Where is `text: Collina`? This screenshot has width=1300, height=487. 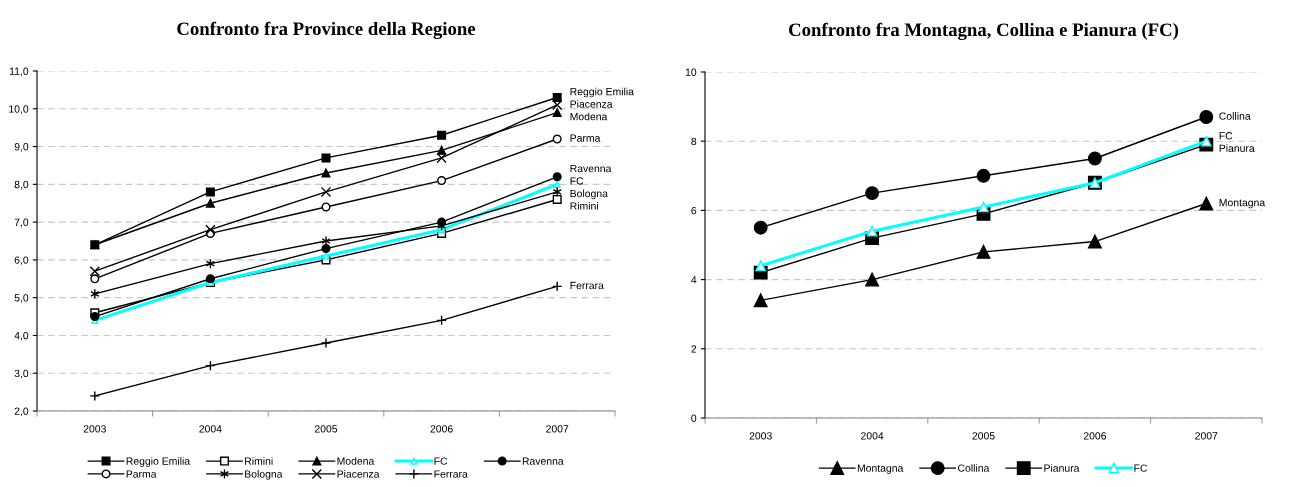 text: Collina is located at coordinates (1235, 116).